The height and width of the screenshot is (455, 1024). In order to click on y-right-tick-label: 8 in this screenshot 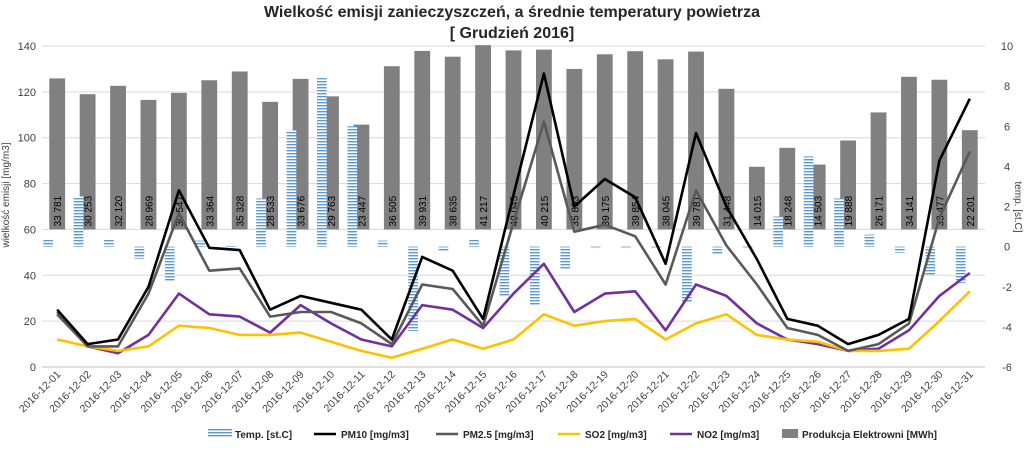, I will do `click(1007, 87)`.